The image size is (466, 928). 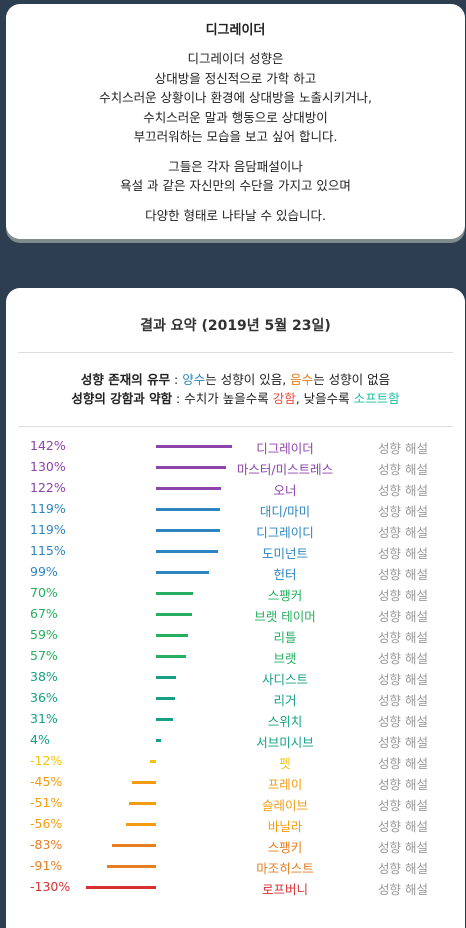 I want to click on result-row: 38% 사디스트 성향 해설, so click(x=235, y=677).